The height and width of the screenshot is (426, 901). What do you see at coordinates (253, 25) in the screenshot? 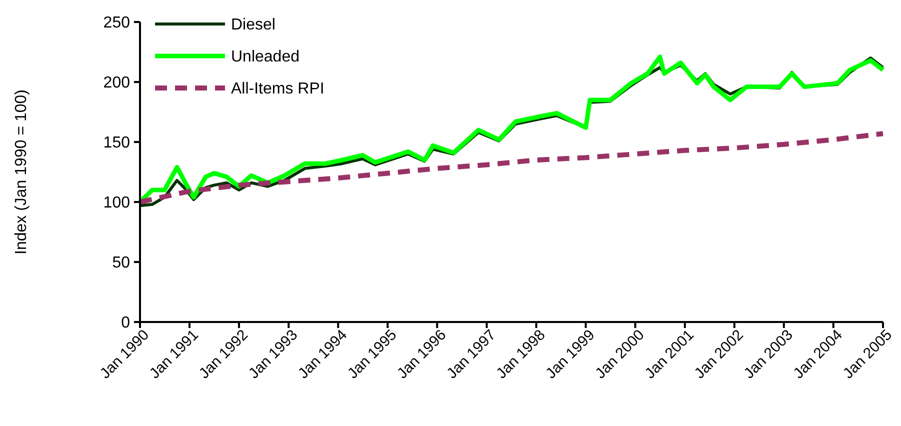
I see `legend-label: Diesel` at bounding box center [253, 25].